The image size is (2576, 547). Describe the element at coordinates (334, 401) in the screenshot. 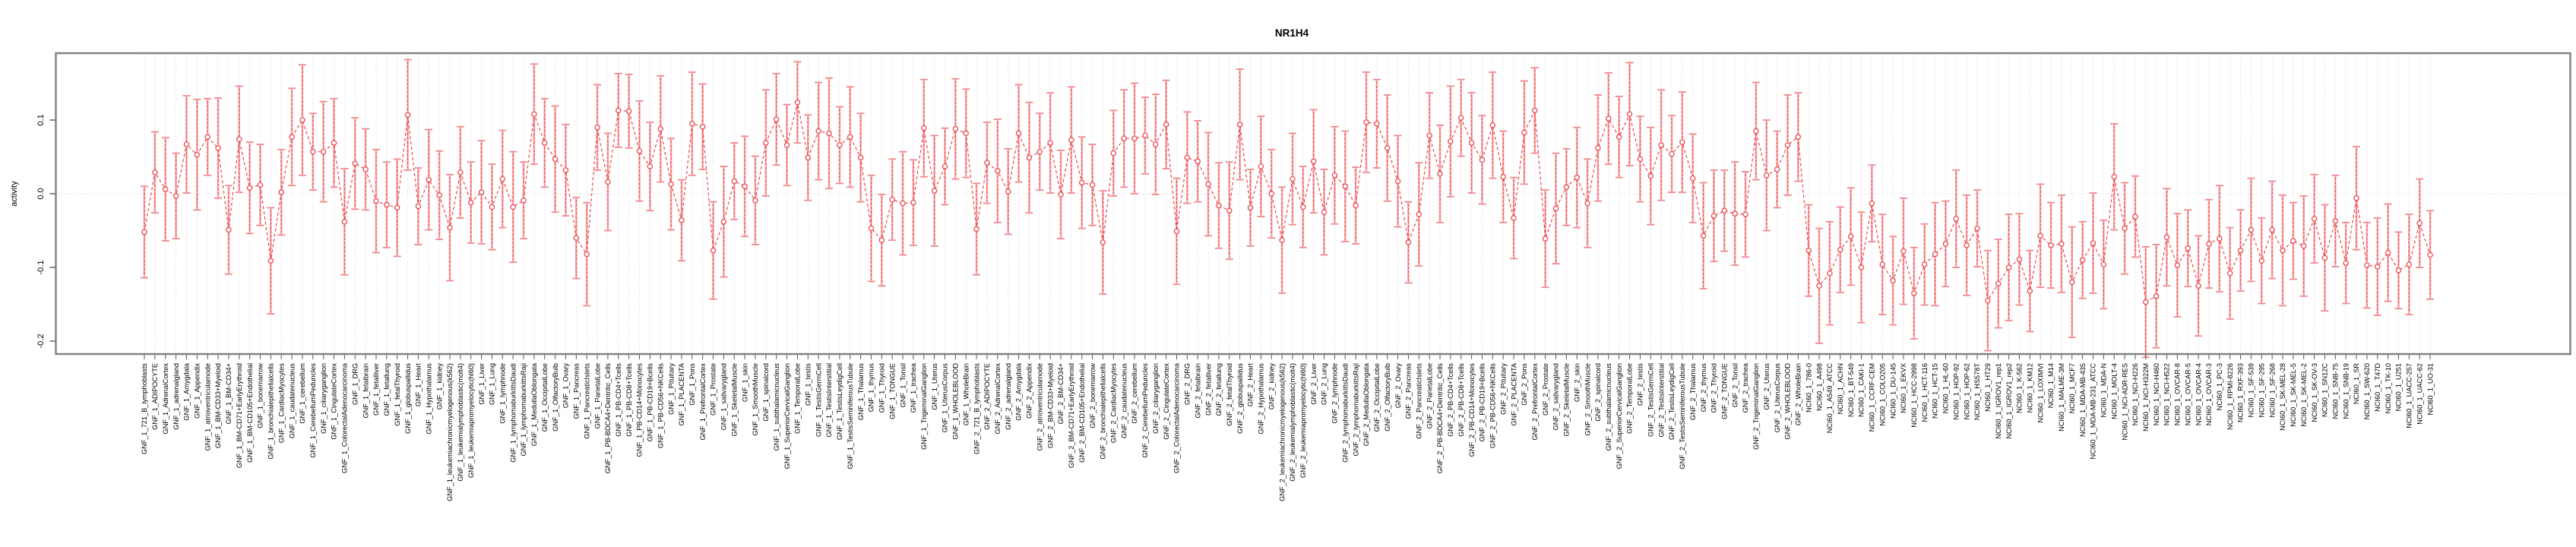

I see `x-tick-label: GNF_1_CingulateCortex` at that location.